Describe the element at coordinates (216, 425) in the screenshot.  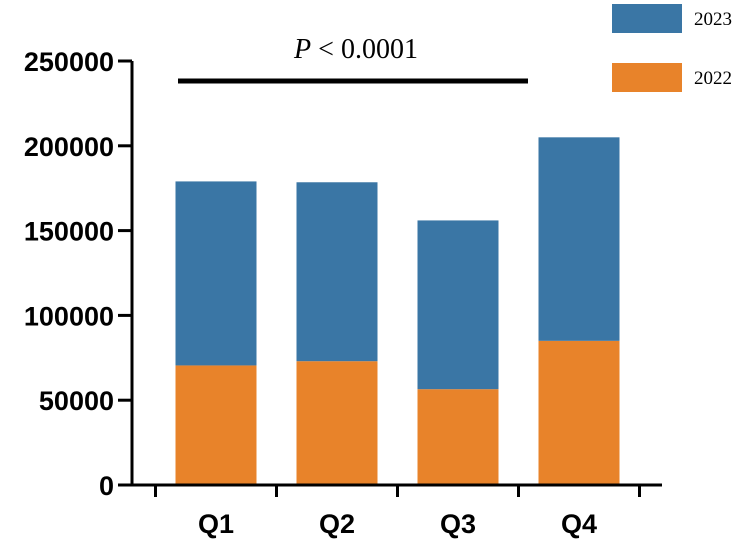
I see `bar-q1-2022` at that location.